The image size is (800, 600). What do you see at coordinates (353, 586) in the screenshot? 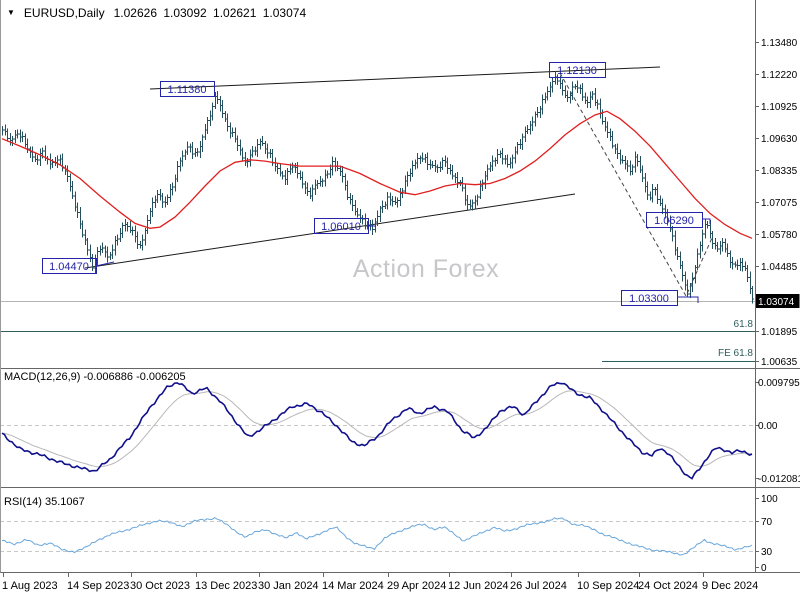
I see `svg-text: 14 Mar 2024` at bounding box center [353, 586].